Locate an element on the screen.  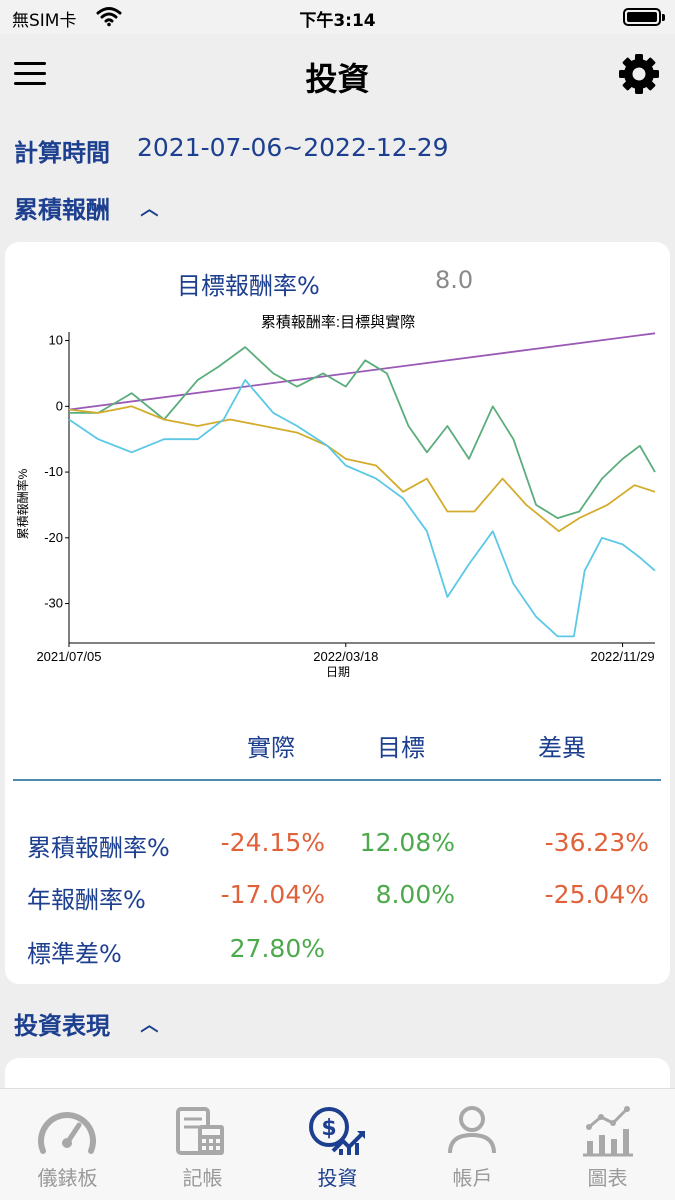
carrier-label: 無SIM卡 is located at coordinates (44, 21).